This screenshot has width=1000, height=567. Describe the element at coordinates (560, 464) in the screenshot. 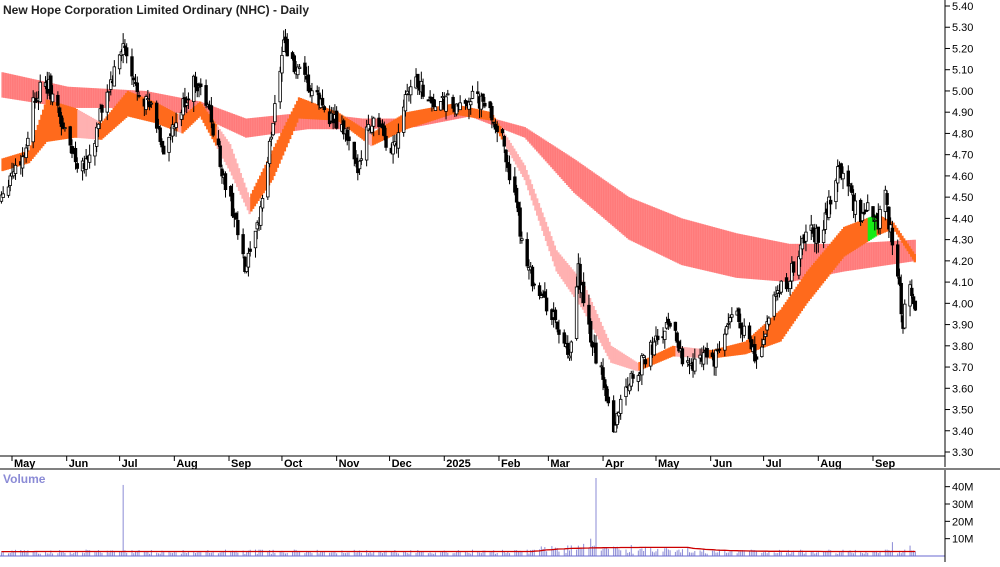

I see `time-tick-label: Mar` at that location.